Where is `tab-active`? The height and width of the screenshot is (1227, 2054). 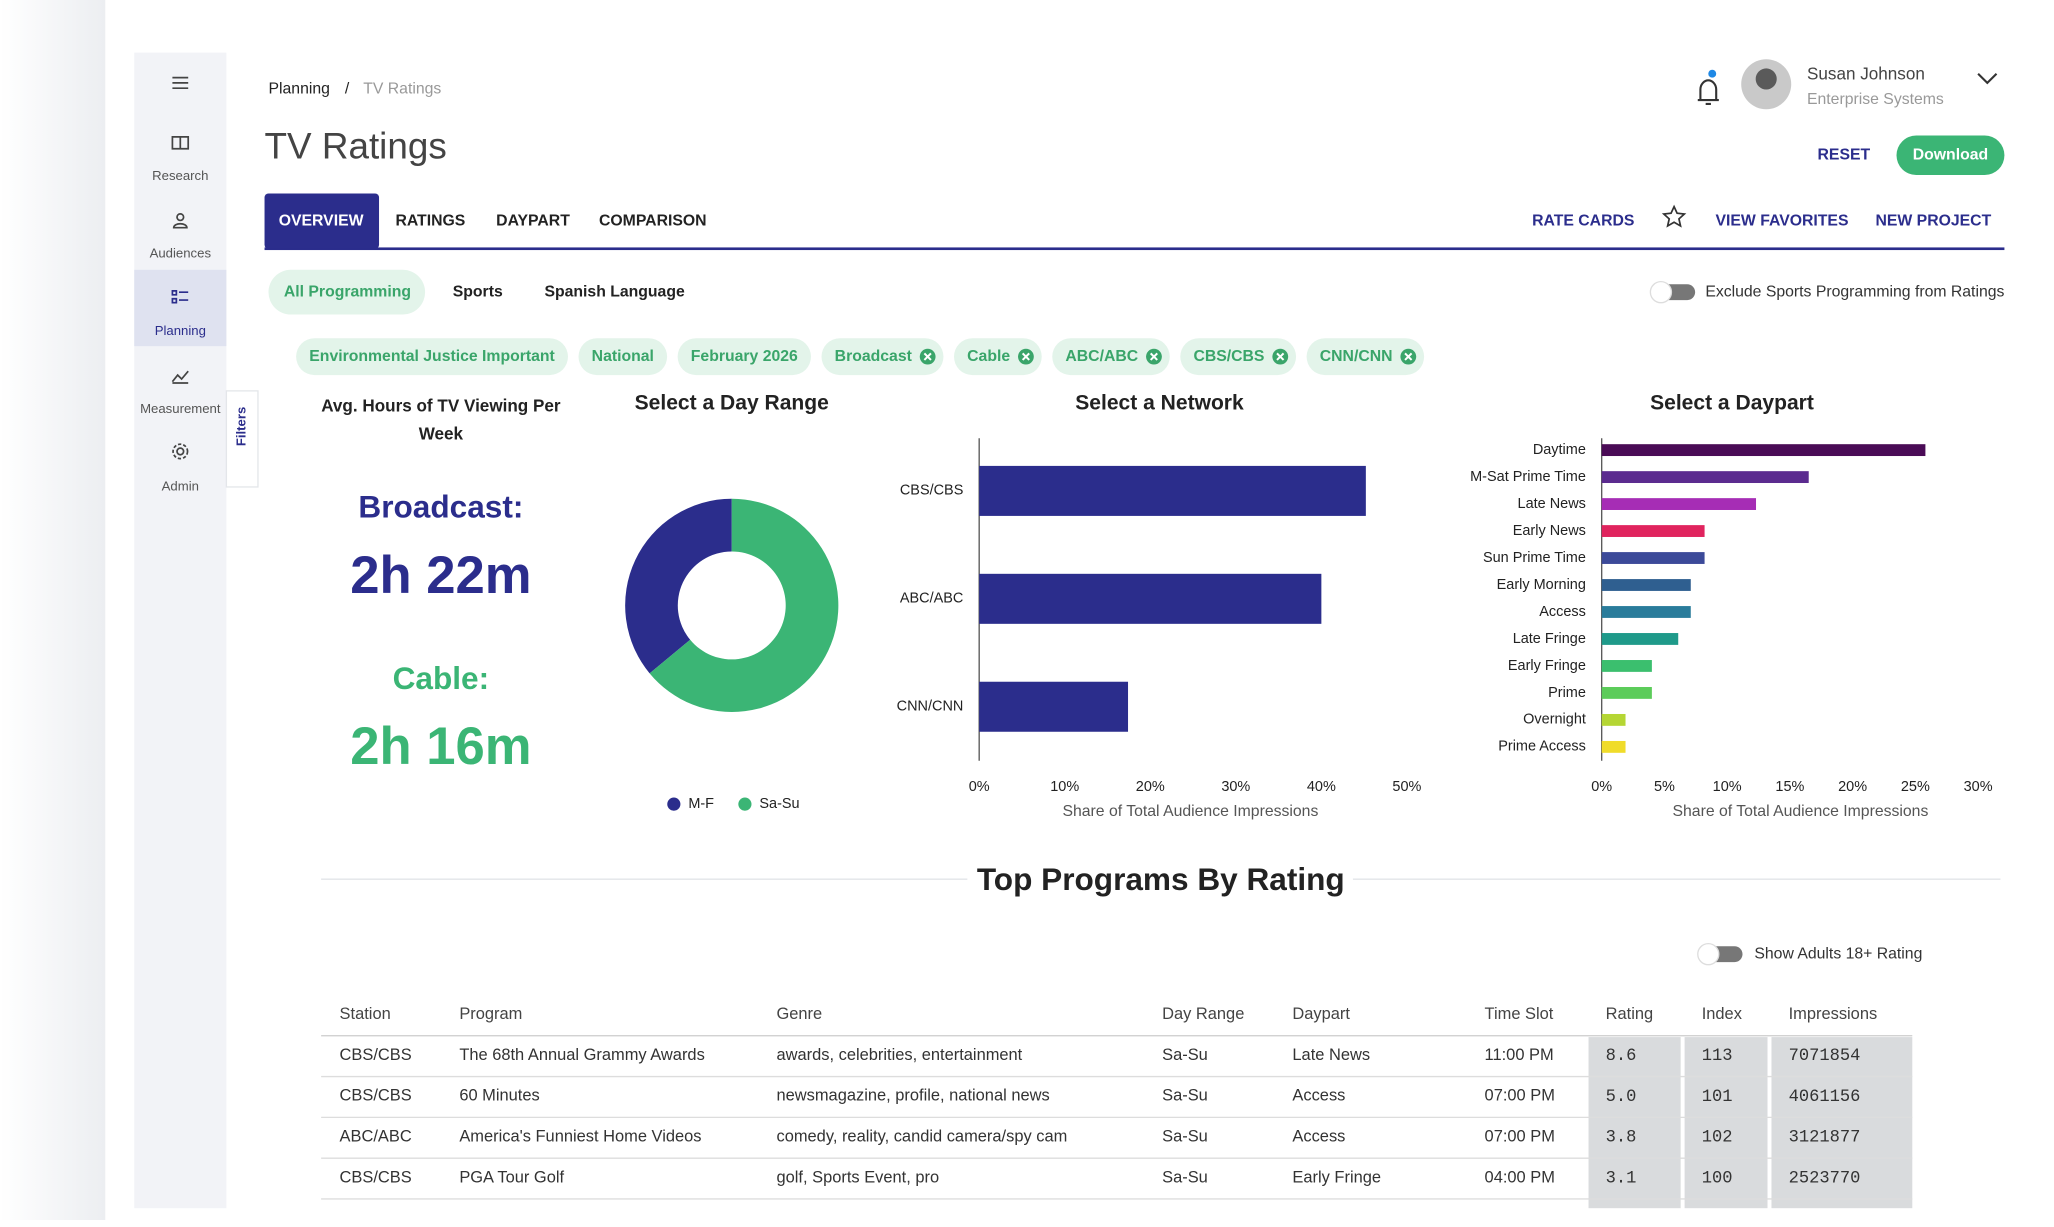
tab-active is located at coordinates (322, 221).